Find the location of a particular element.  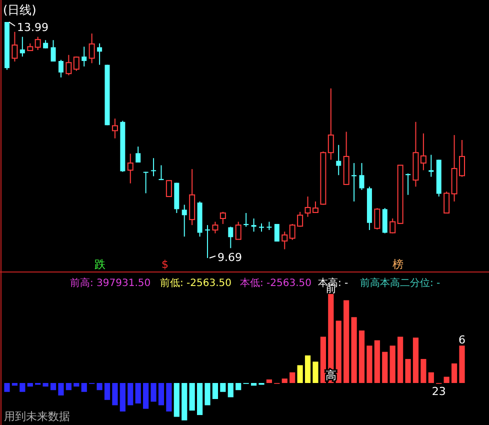

annotation: $ is located at coordinates (165, 264).